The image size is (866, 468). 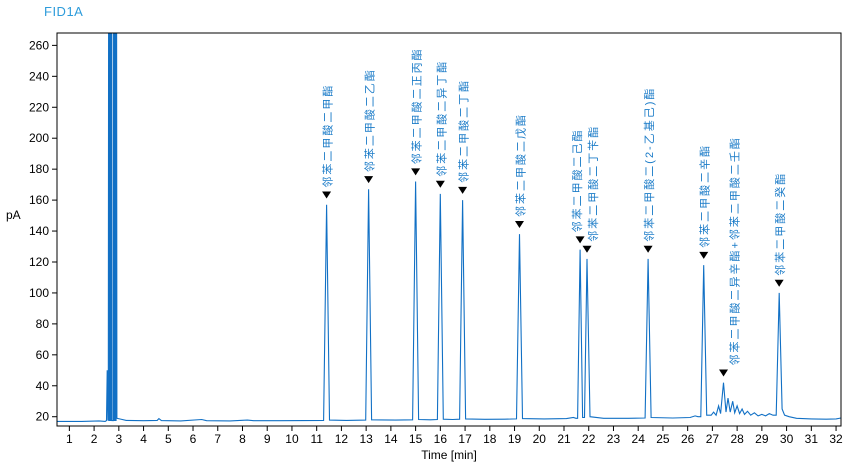 I want to click on y-tick-label: 240, so click(x=39, y=76).